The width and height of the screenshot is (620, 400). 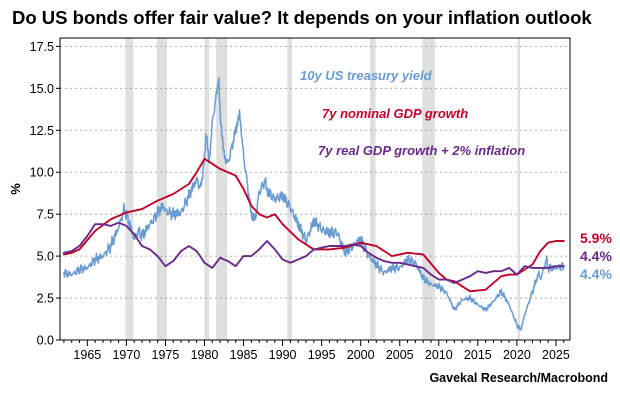 I want to click on x-tick-label-8: 2005, so click(x=400, y=355).